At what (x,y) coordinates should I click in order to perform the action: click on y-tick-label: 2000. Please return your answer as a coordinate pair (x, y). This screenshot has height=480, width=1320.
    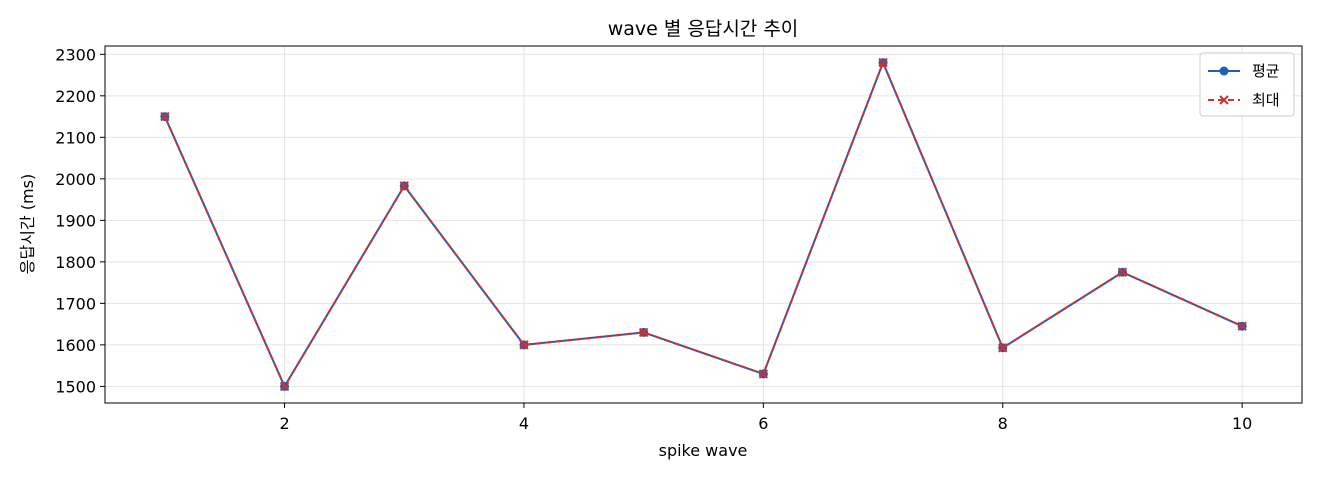
    Looking at the image, I should click on (75, 179).